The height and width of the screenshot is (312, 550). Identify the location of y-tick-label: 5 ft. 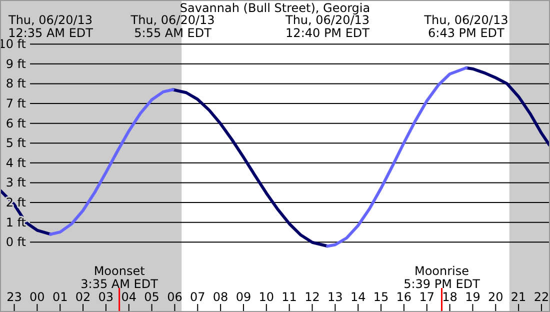
(16, 143).